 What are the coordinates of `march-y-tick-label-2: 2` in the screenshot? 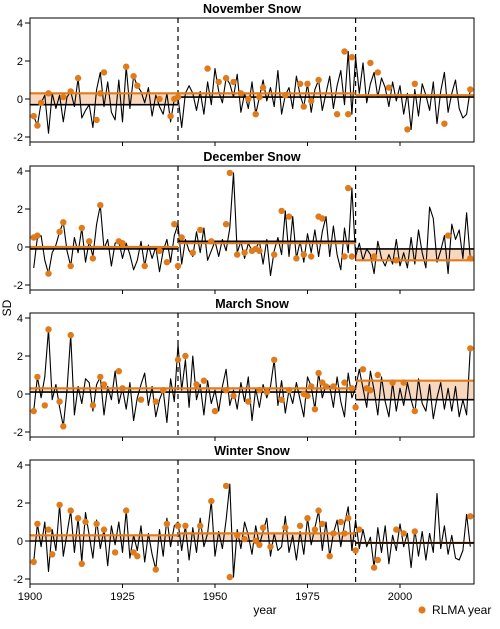 It's located at (20, 357).